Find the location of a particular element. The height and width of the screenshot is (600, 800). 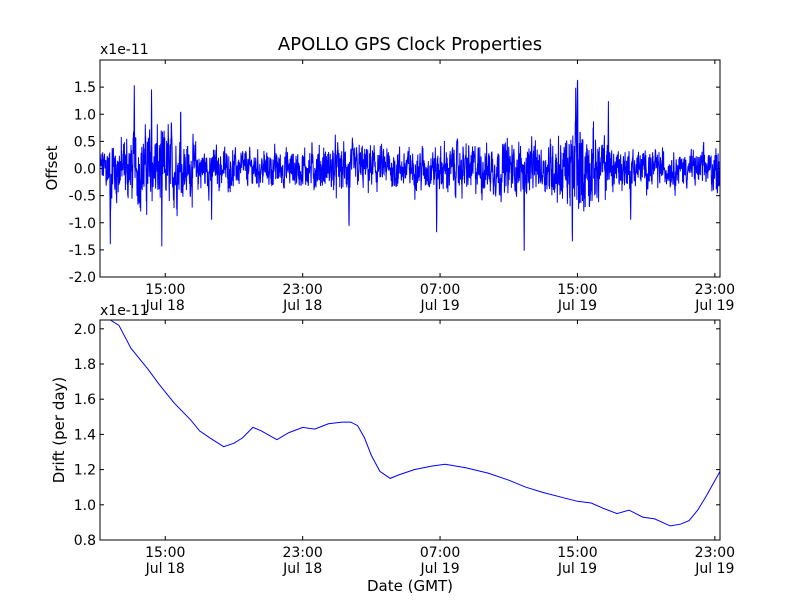

offset-ytick-label: -2.0 is located at coordinates (82, 278).